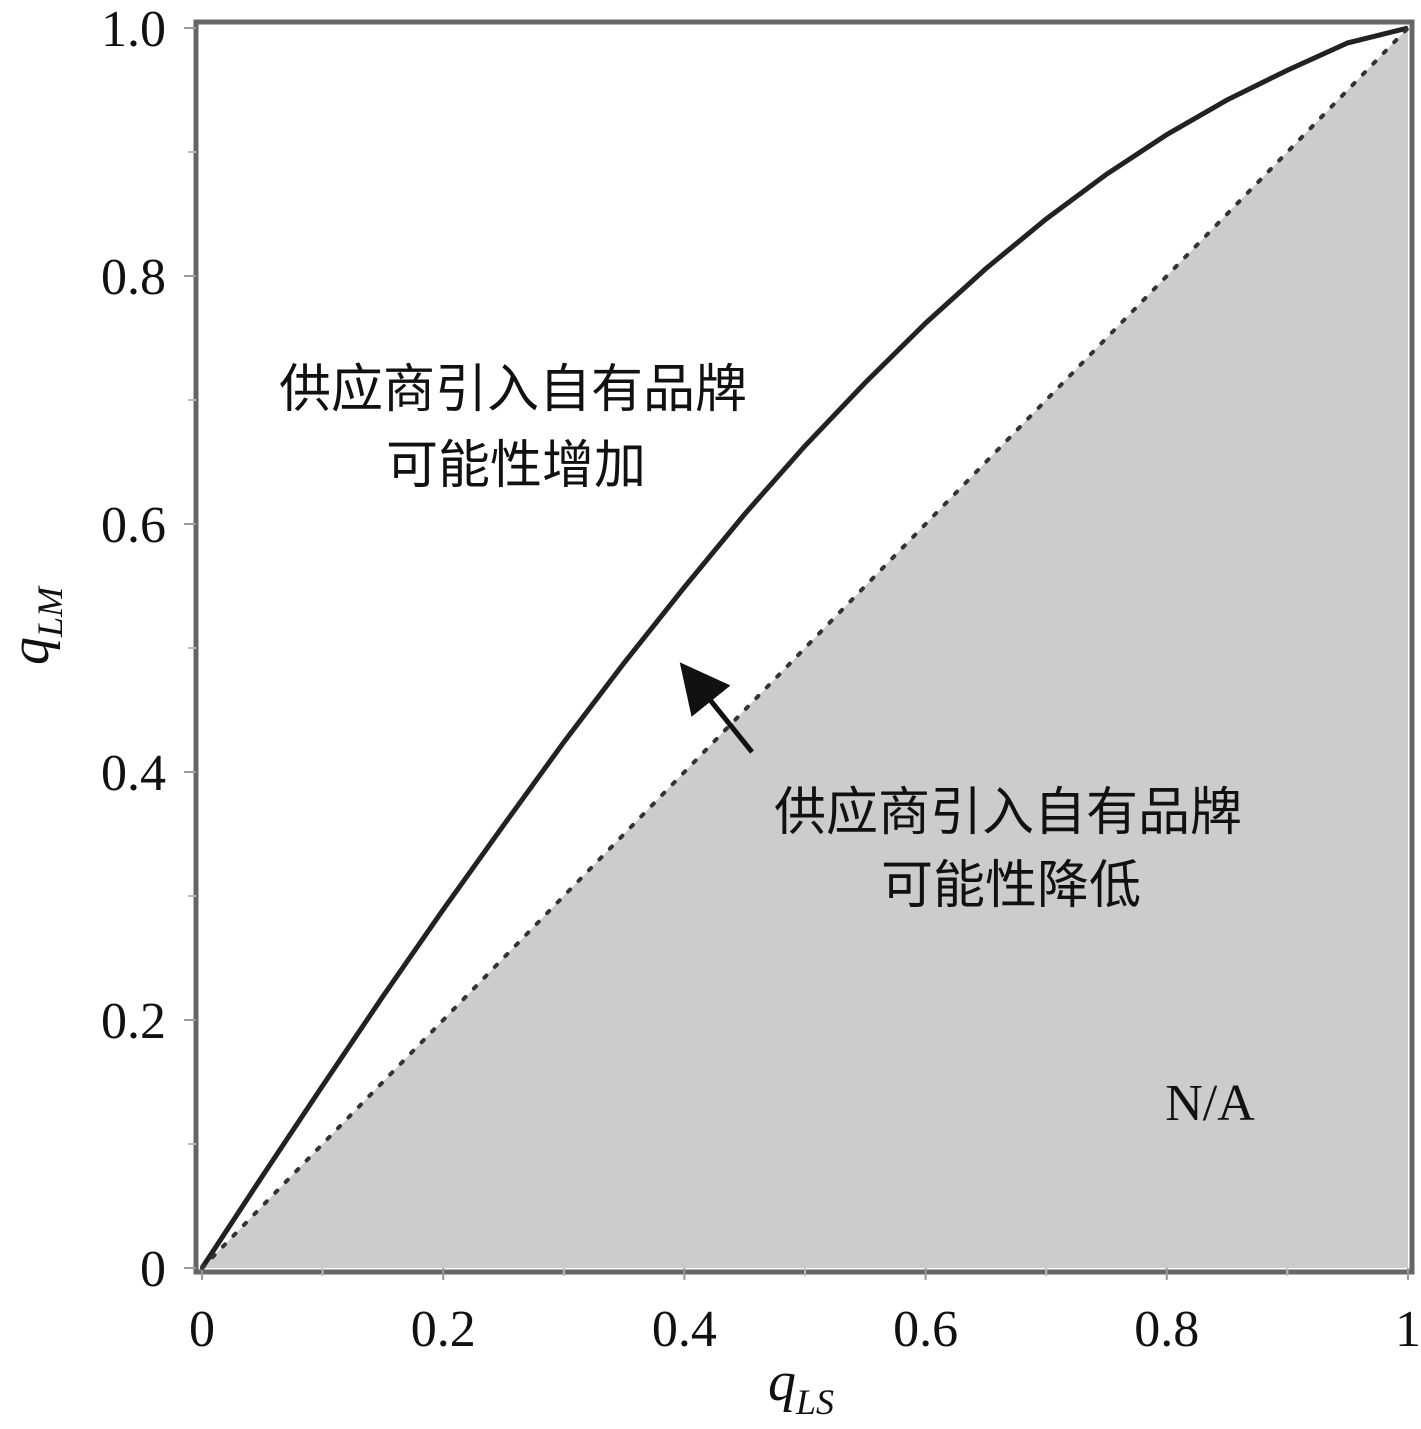  Describe the element at coordinates (1008, 849) in the screenshot. I see `annotation-decrease: 供应商引入自有品牌 可能性降低` at that location.